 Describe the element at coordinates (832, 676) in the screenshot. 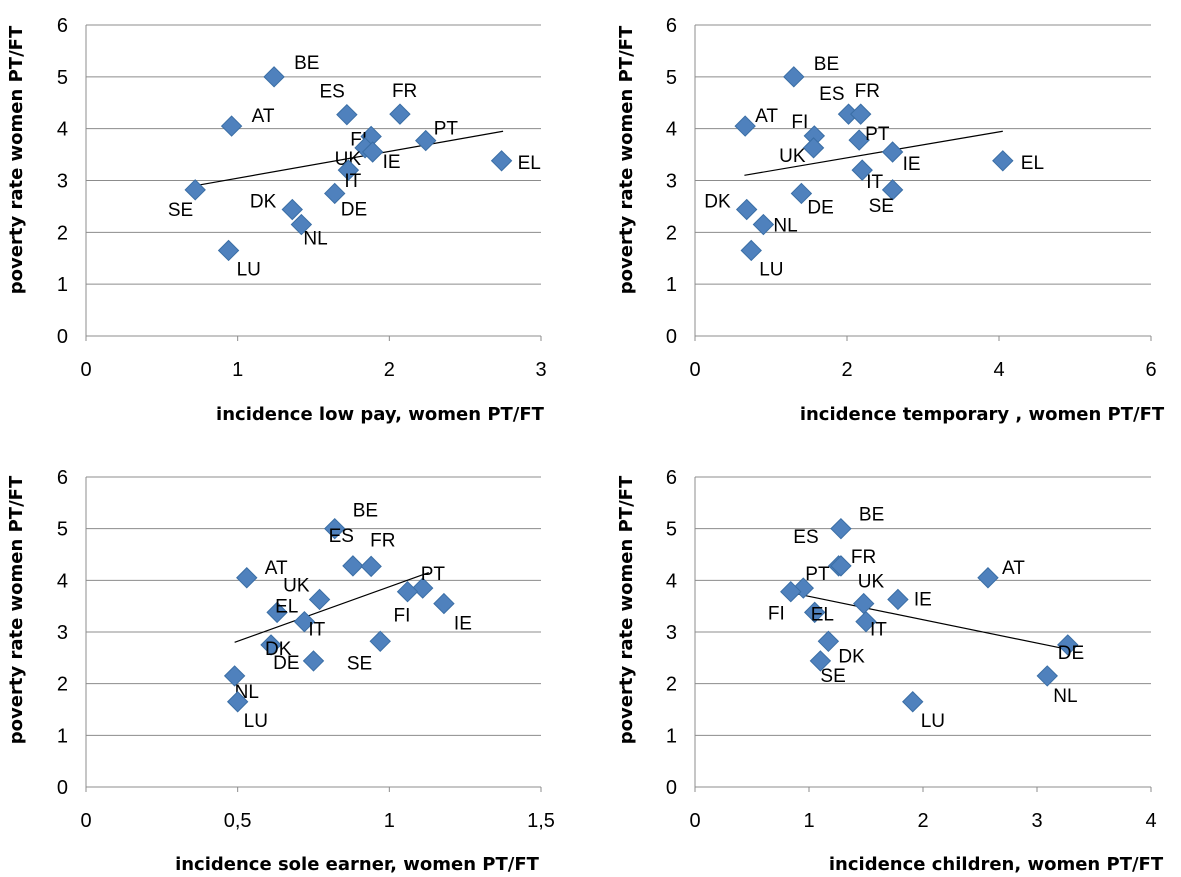

I see `point-label-se: SE` at that location.